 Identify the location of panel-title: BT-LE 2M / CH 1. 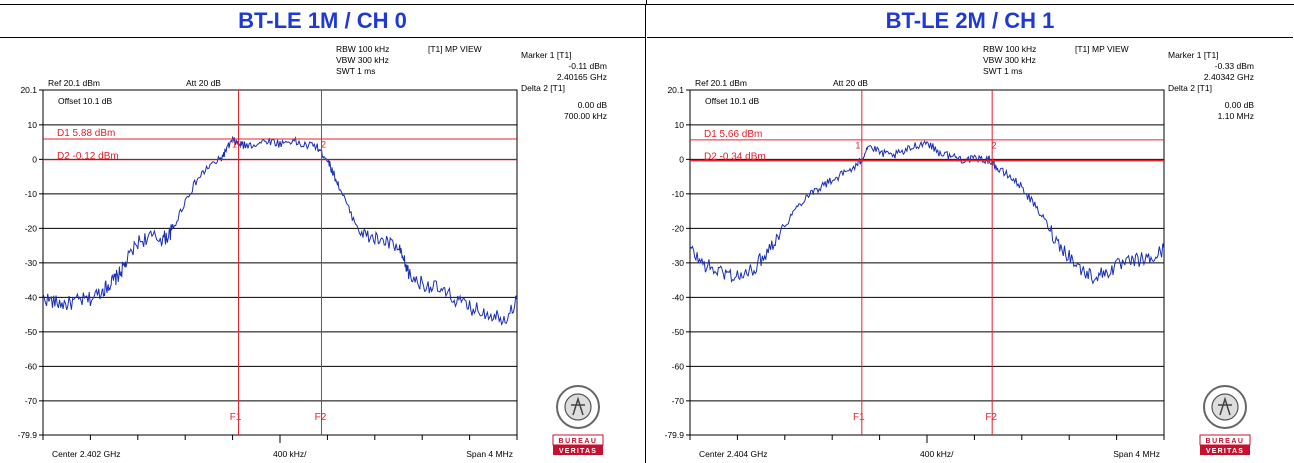
(970, 21).